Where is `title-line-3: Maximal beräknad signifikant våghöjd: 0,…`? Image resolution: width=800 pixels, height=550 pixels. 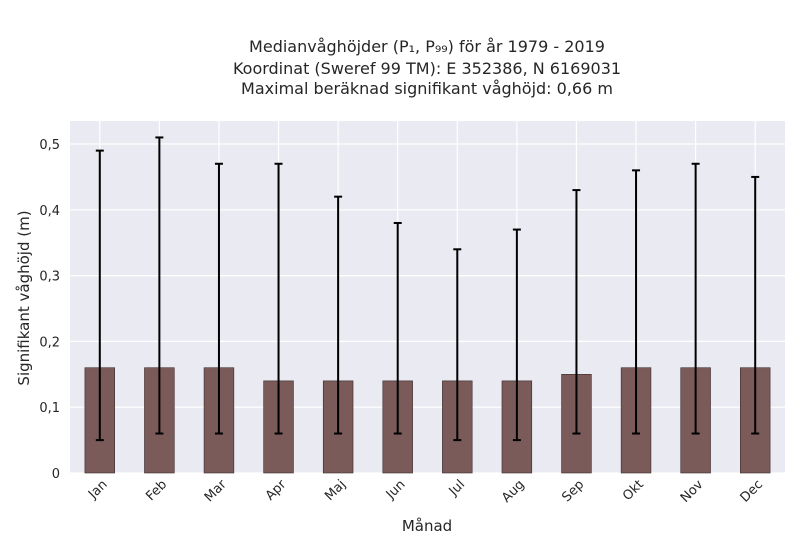
title-line-3: Maximal beräknad signifikant våghöjd: 0,… is located at coordinates (427, 88).